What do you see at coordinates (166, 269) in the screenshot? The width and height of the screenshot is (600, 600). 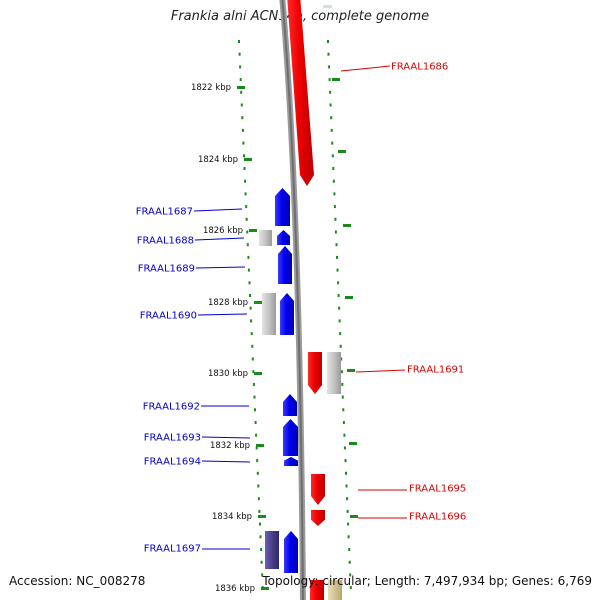 I see `gene-label: FRAAL1689` at bounding box center [166, 269].